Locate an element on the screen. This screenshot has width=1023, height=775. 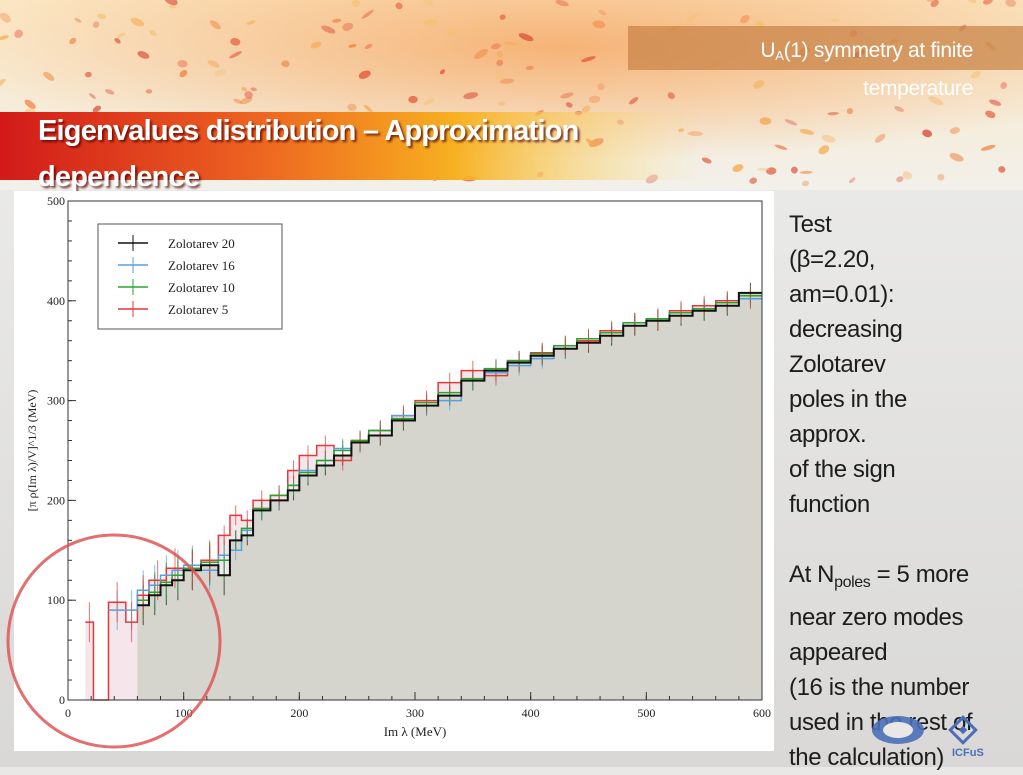
text-line: function is located at coordinates (829, 504).